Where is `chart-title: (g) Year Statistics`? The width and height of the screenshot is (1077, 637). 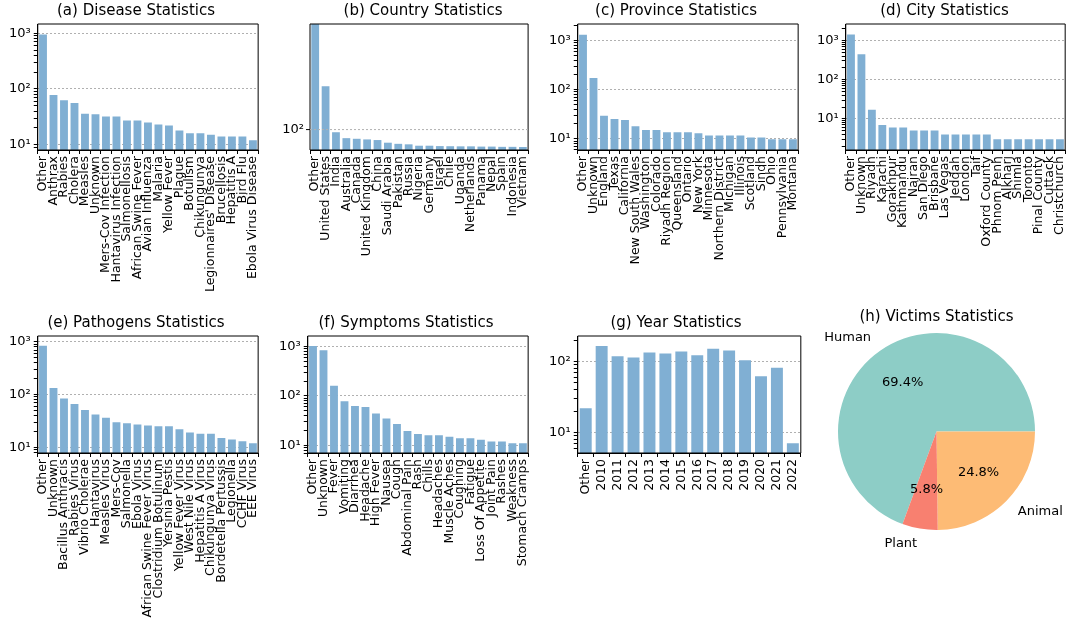 chart-title: (g) Year Statistics is located at coordinates (676, 321).